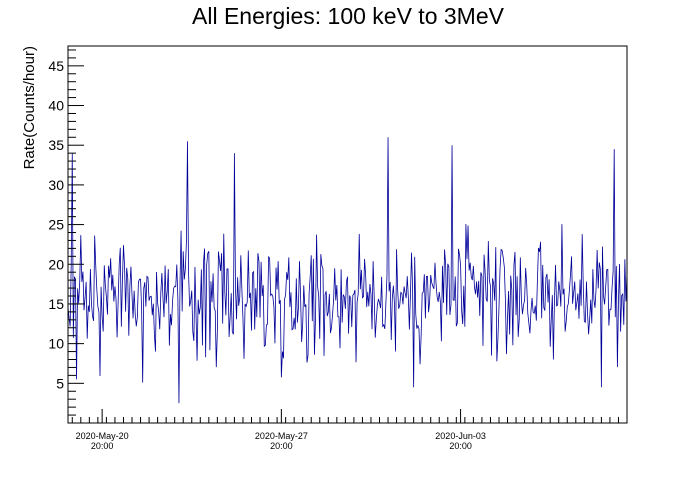  I want to click on y-tick-label: 15, so click(56, 304).